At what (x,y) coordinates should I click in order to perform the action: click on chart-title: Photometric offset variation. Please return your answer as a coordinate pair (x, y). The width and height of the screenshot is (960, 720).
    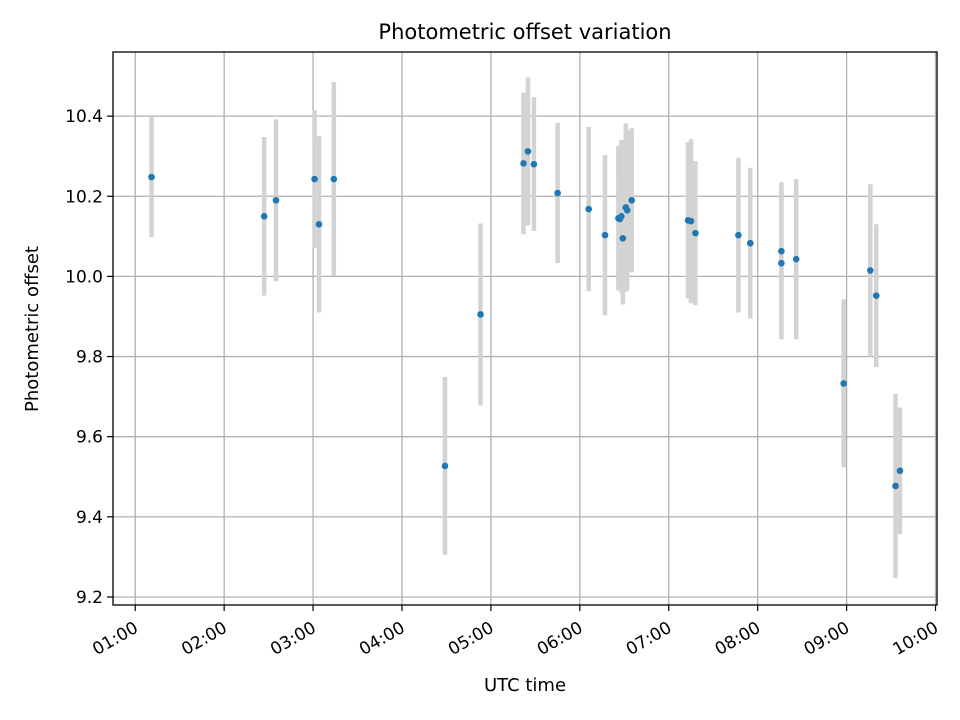
    Looking at the image, I should click on (524, 32).